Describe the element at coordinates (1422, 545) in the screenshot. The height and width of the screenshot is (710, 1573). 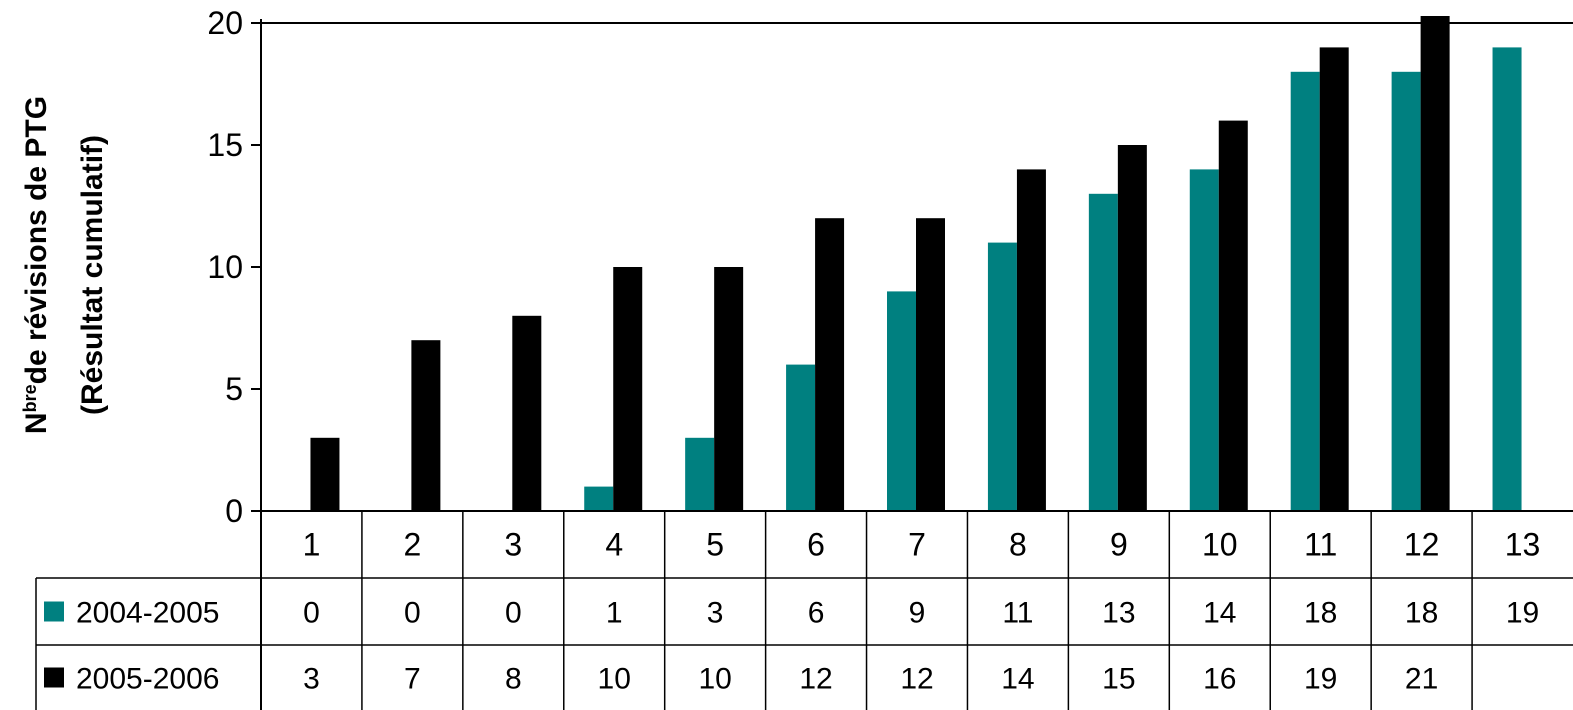
I see `x-tick-label: 12` at that location.